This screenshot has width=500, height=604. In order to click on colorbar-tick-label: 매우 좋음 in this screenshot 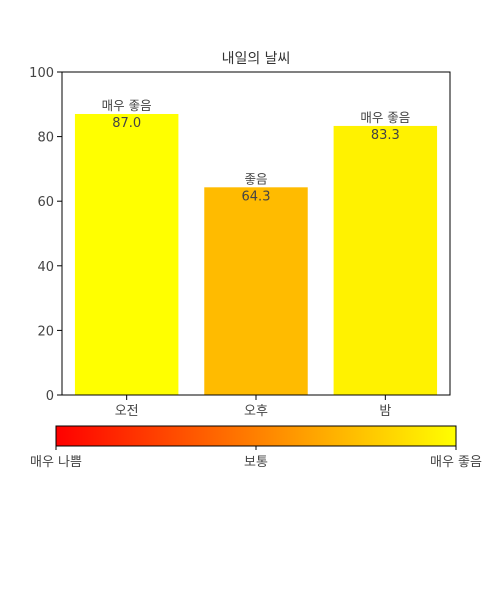, I will do `click(456, 462)`.